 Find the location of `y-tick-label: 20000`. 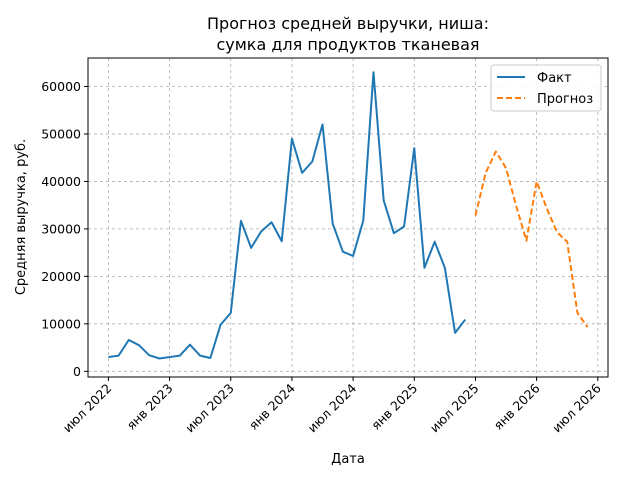

y-tick-label: 20000 is located at coordinates (61, 276).